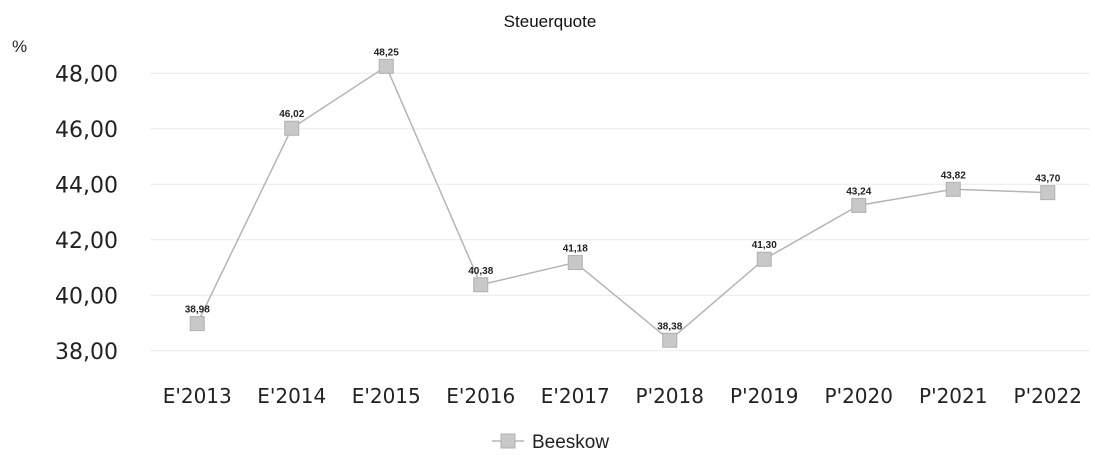 This screenshot has height=456, width=1095. I want to click on data-label: 46,02, so click(291, 114).